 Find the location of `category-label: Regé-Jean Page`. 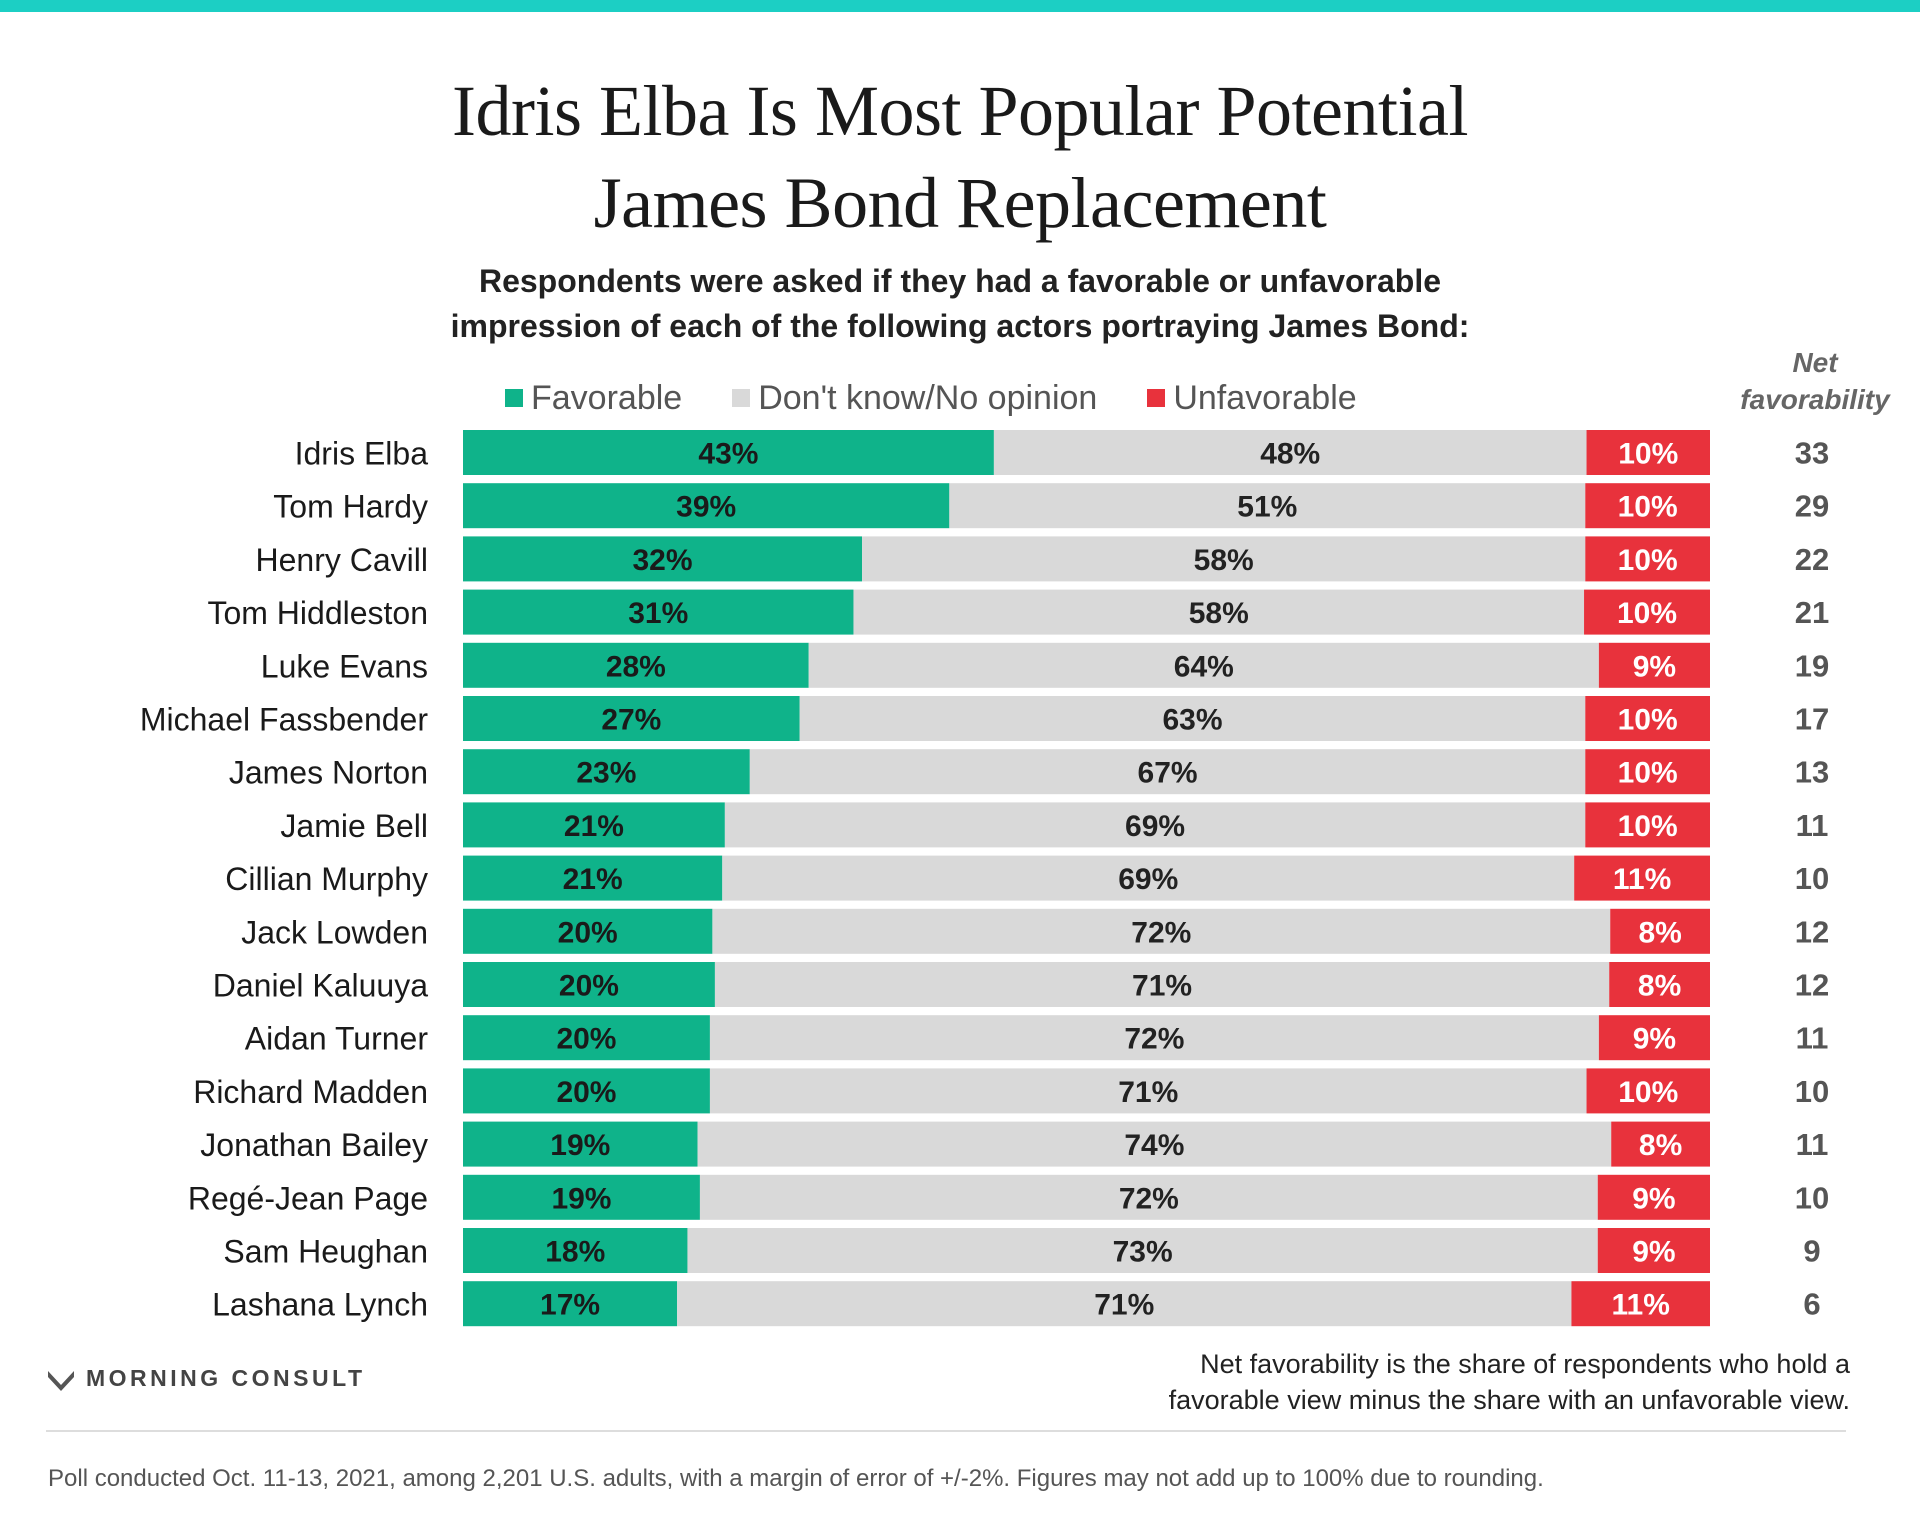

category-label: Regé-Jean Page is located at coordinates (308, 1198).